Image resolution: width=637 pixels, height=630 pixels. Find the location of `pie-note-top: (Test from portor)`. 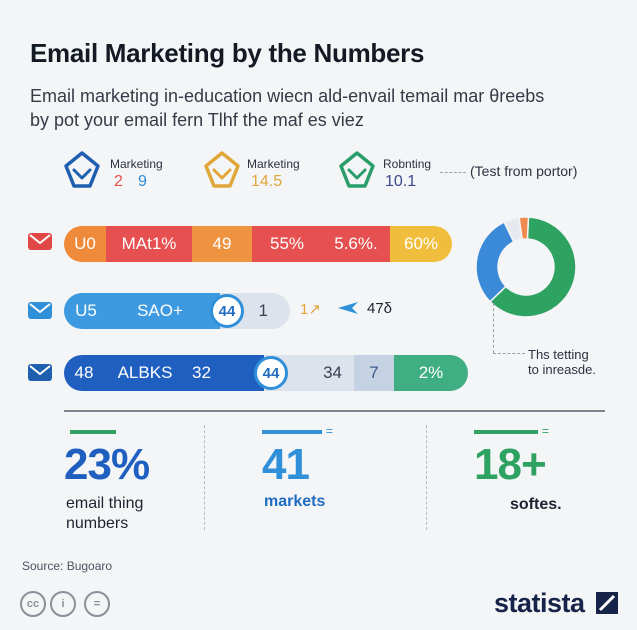

pie-note-top: (Test from portor) is located at coordinates (524, 171).